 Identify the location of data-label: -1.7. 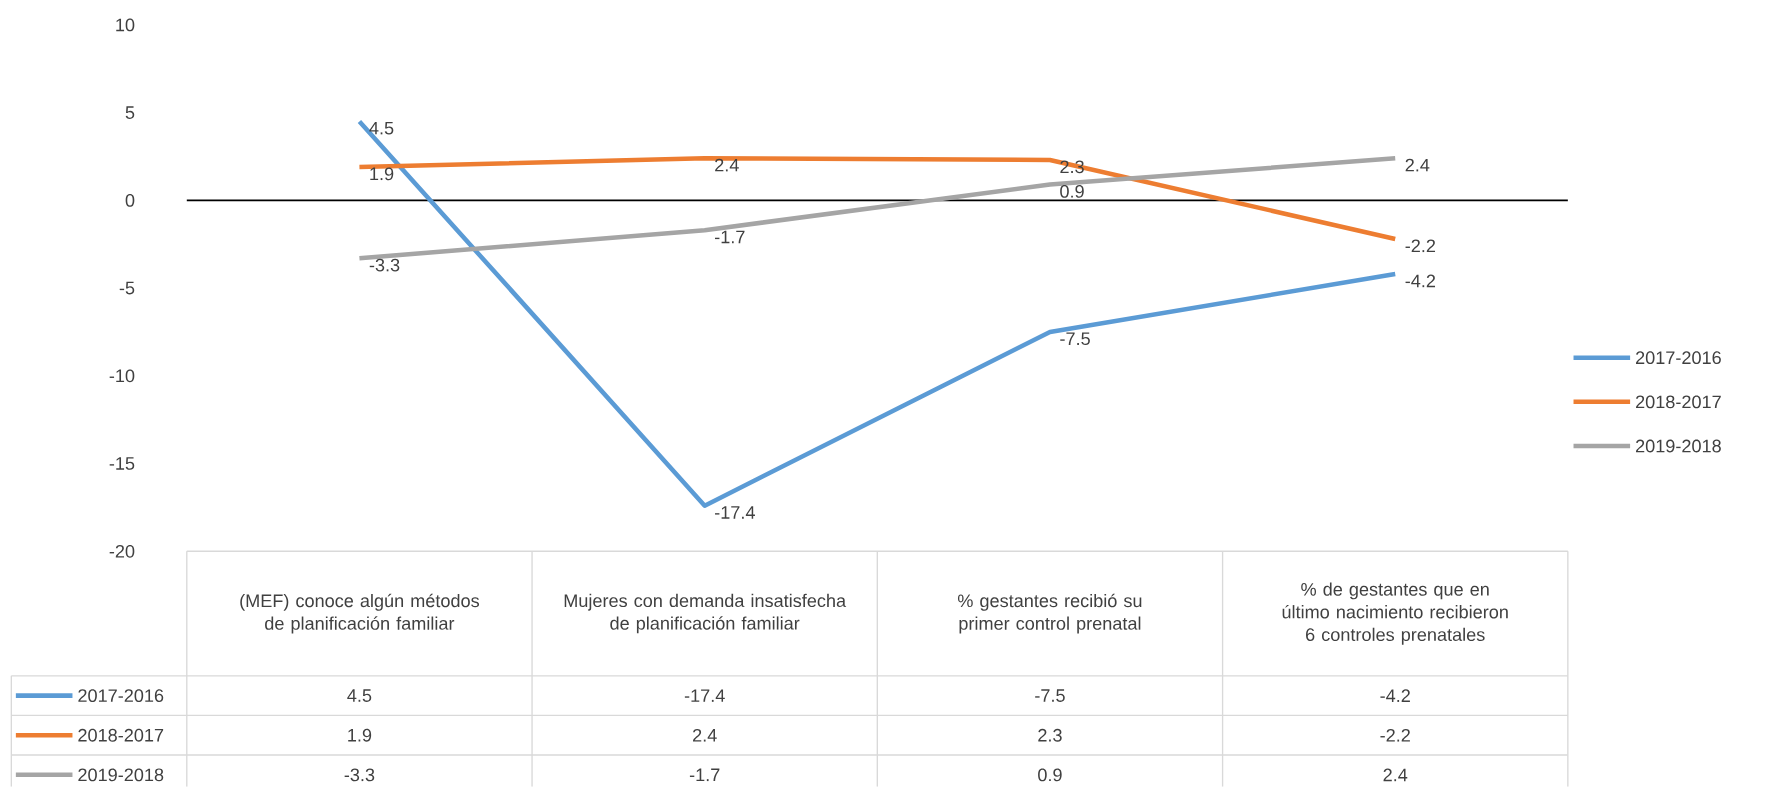
(704, 775).